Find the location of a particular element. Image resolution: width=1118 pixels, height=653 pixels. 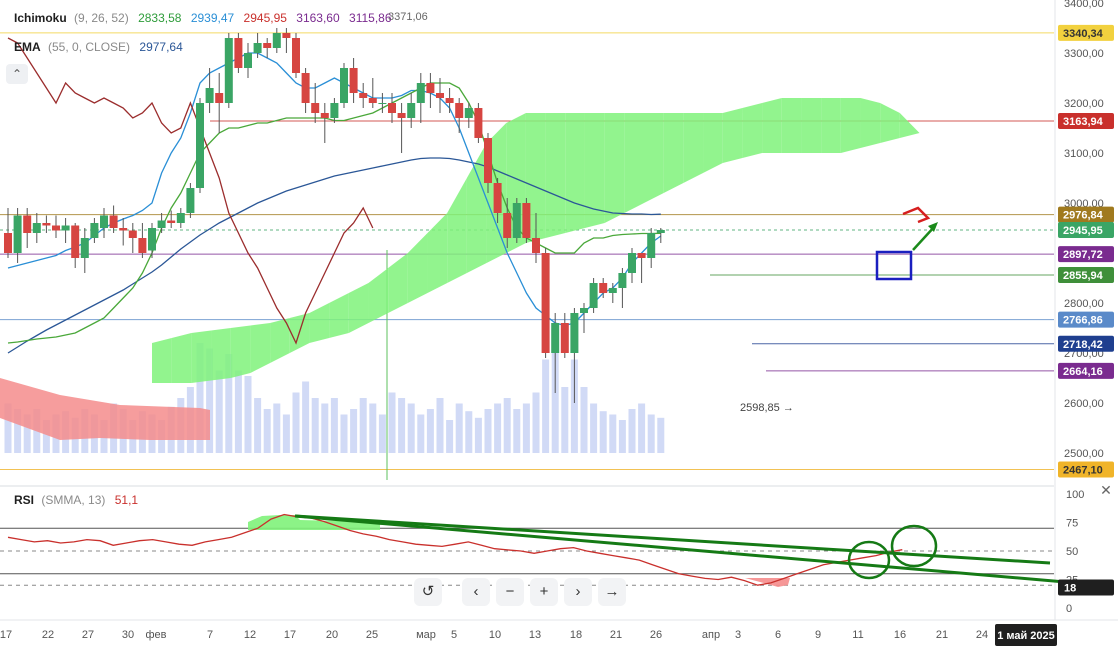

current-time-badge is located at coordinates (1026, 635).